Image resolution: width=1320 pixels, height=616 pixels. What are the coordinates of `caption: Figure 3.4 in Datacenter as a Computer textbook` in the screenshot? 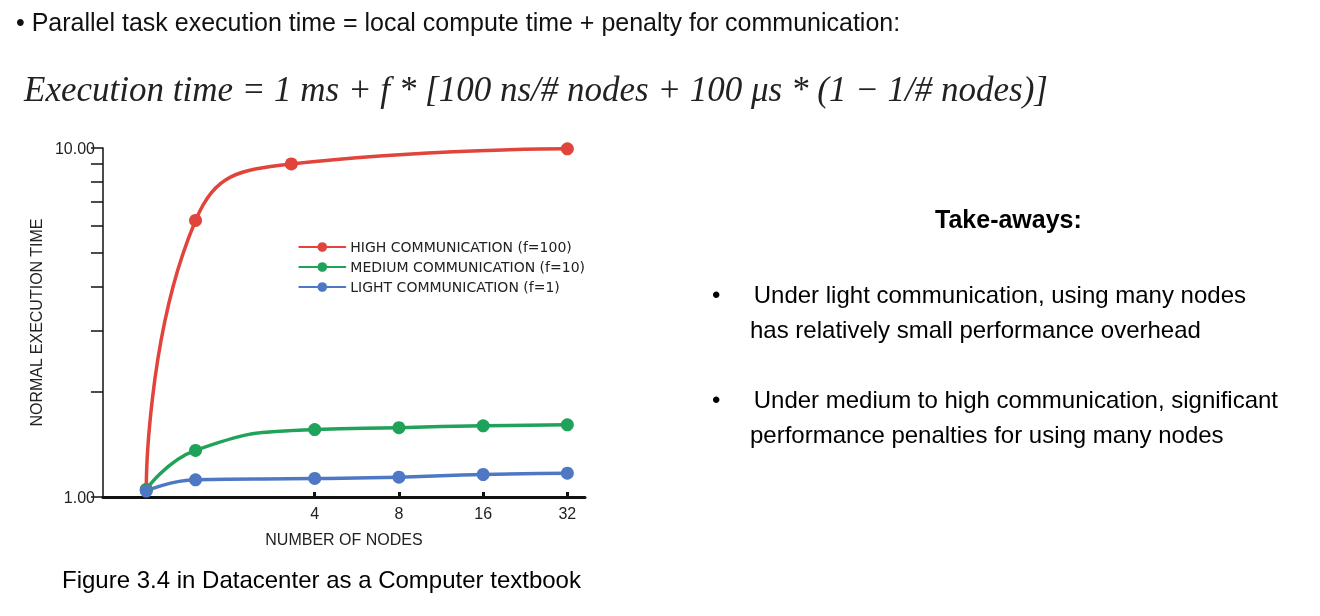 It's located at (321, 580).